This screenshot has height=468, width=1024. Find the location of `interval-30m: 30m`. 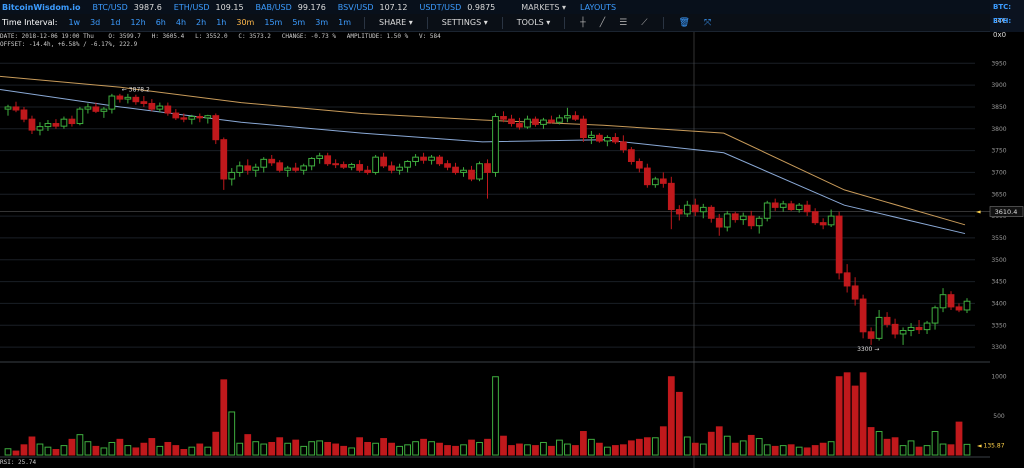

interval-30m: 30m is located at coordinates (245, 22).